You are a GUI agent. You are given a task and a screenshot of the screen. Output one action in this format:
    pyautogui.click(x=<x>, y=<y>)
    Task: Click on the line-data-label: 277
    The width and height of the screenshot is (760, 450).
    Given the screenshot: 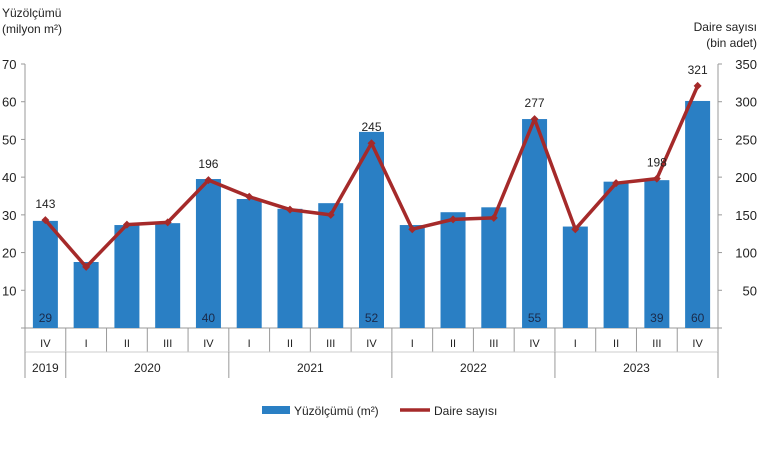 What is the action you would take?
    pyautogui.click(x=535, y=103)
    